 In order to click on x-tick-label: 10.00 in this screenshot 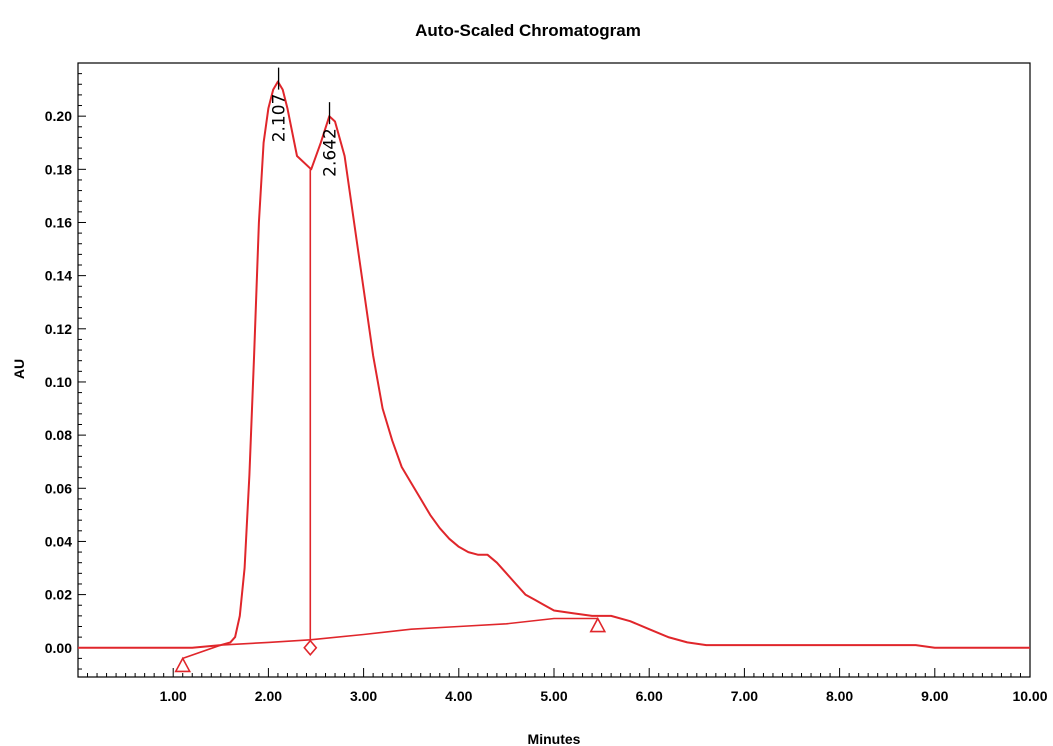, I will do `click(1029, 696)`.